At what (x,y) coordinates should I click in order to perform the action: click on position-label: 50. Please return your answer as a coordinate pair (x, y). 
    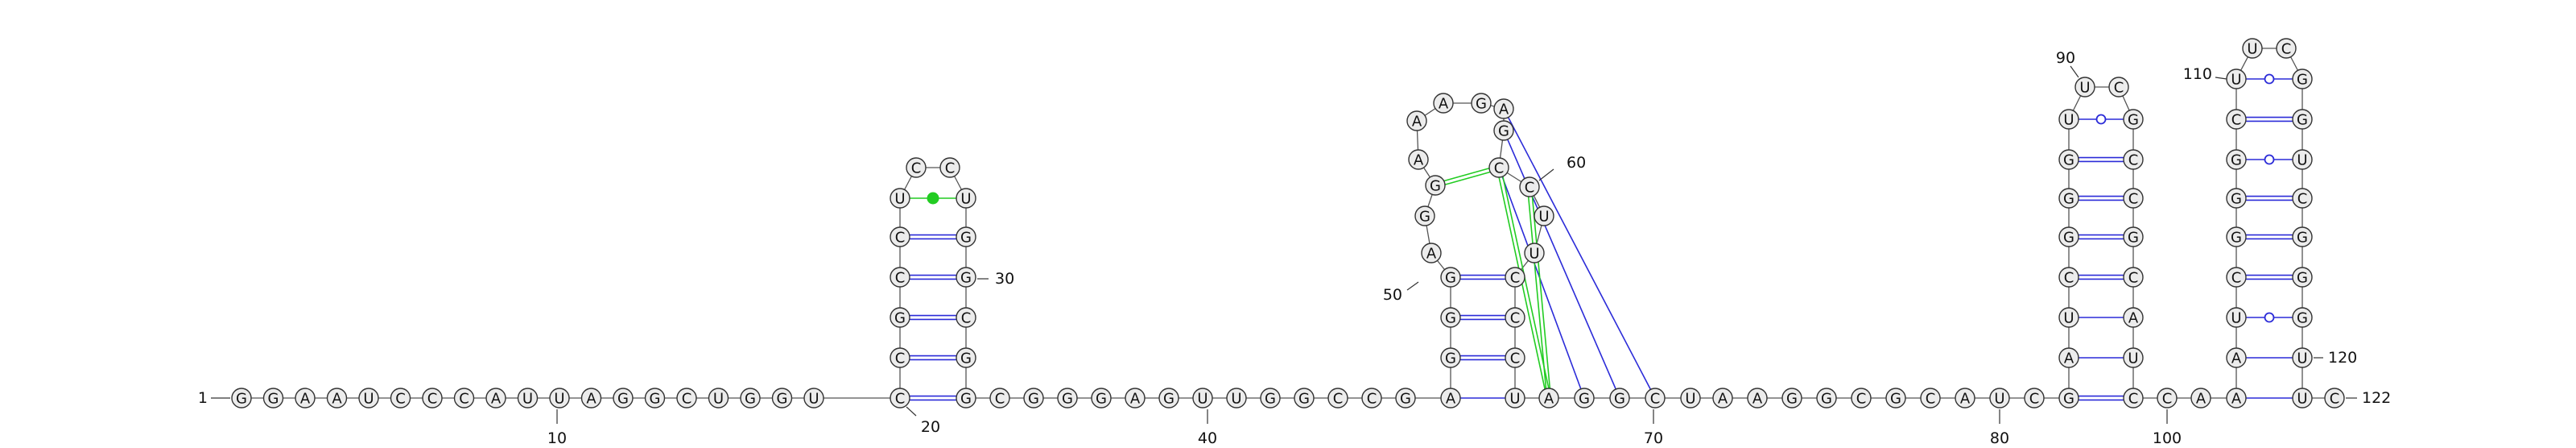
    Looking at the image, I should click on (1392, 295).